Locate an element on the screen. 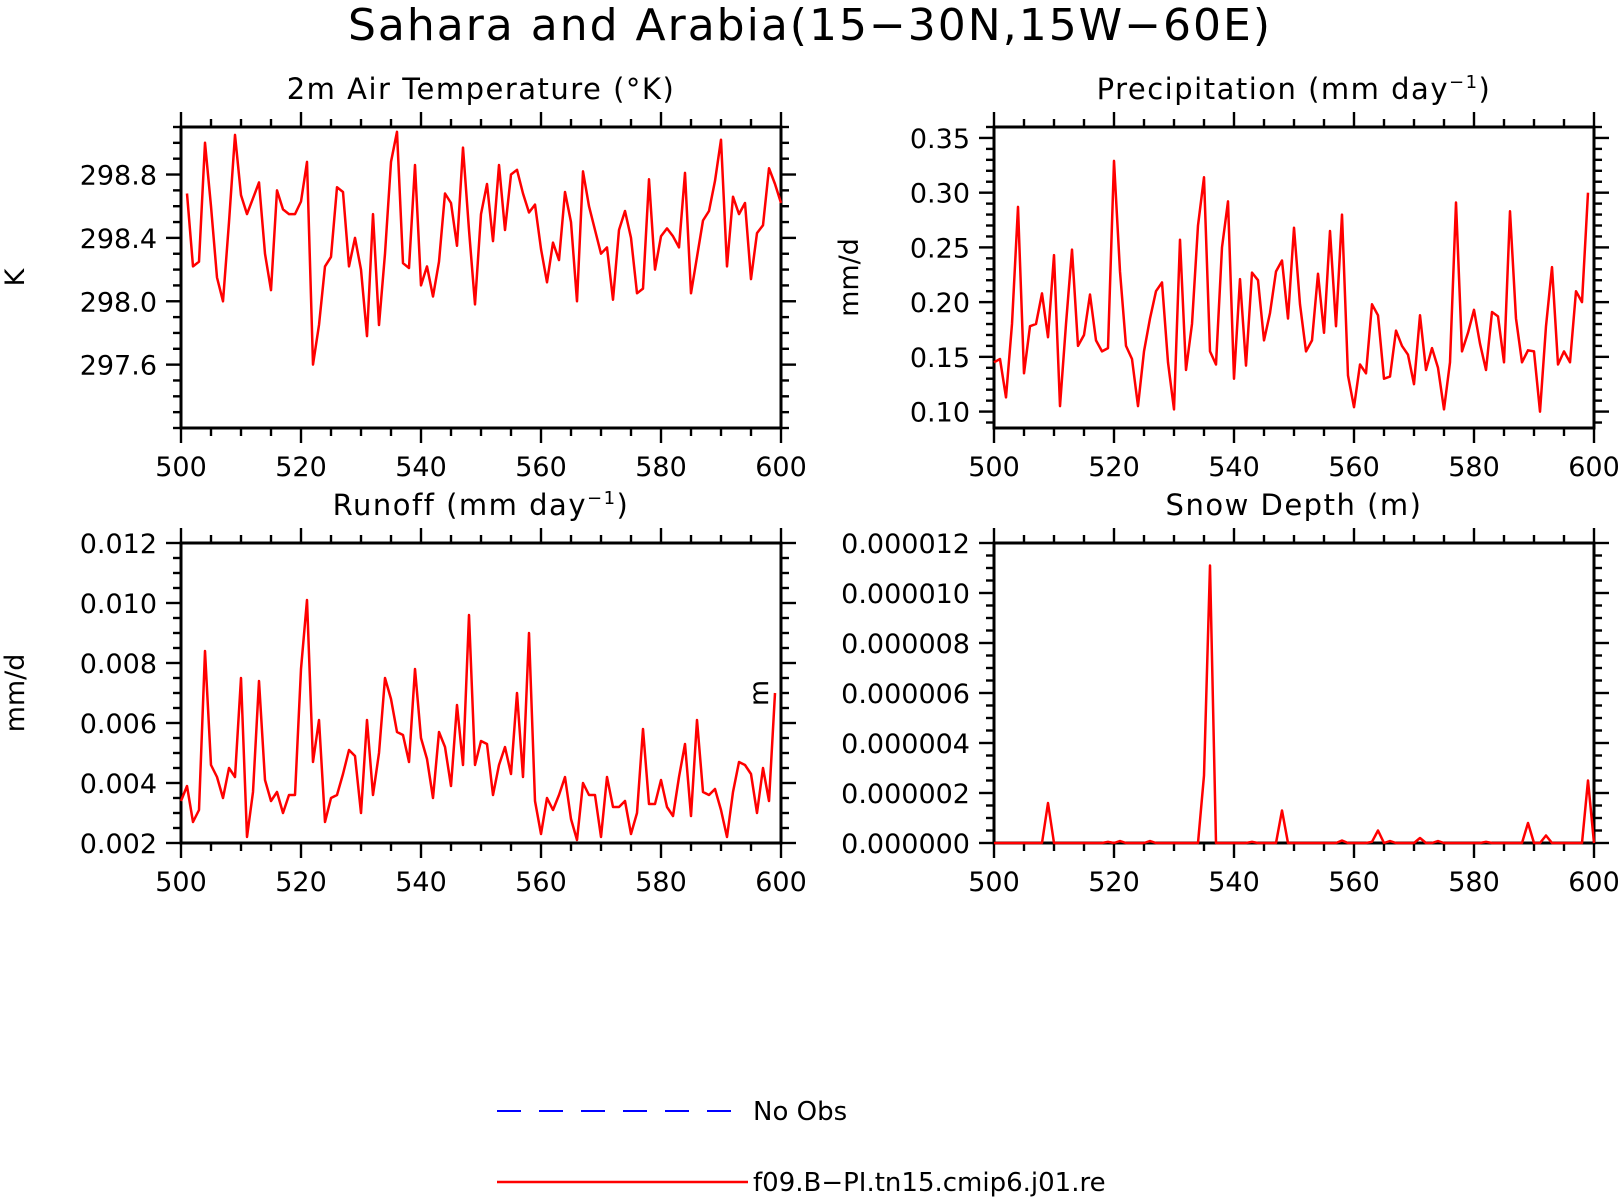  y-tick-label: 0.004 is located at coordinates (118, 784).